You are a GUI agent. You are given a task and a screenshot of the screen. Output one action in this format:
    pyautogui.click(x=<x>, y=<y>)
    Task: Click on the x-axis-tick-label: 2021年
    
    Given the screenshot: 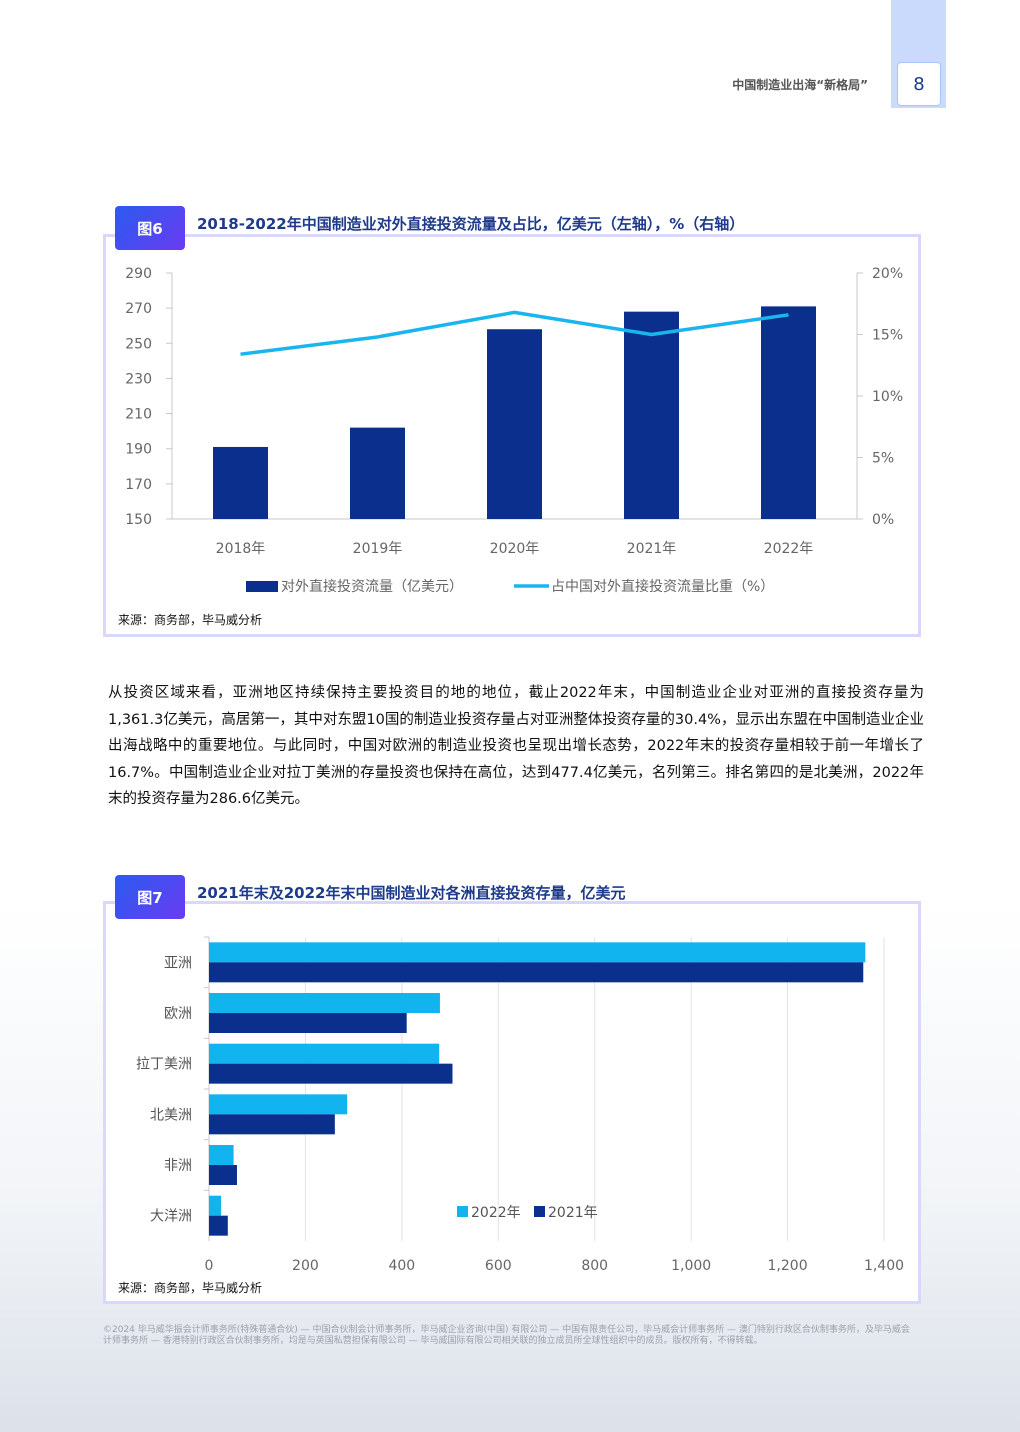 What is the action you would take?
    pyautogui.click(x=652, y=549)
    